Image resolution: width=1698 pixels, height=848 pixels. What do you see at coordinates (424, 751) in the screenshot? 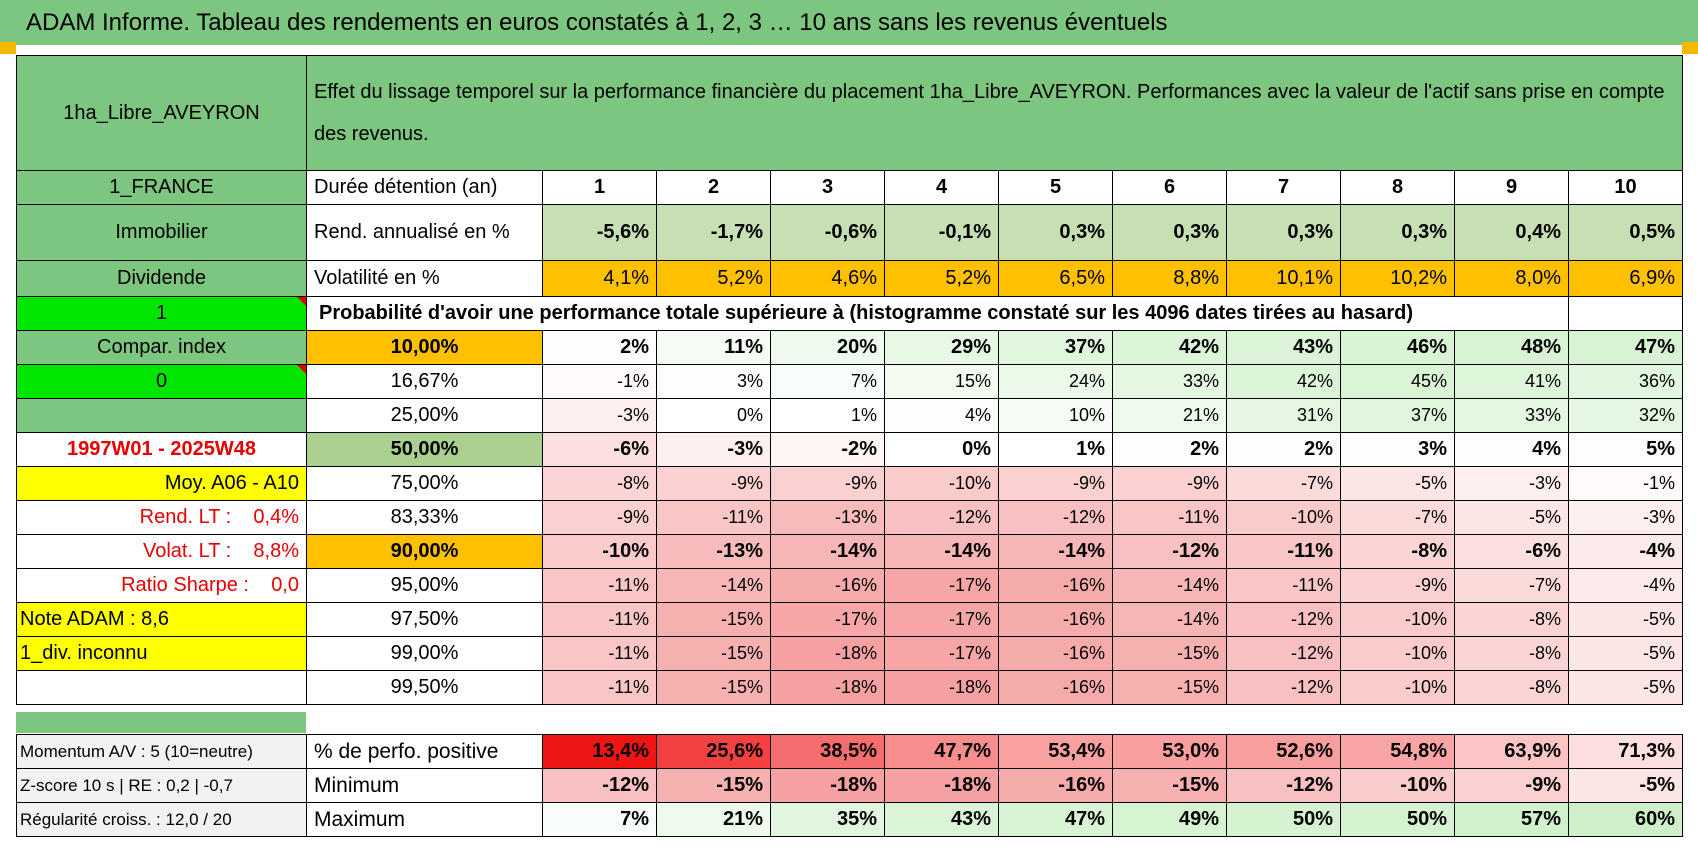
I see `summary-row-label: % de perfo. positive` at bounding box center [424, 751].